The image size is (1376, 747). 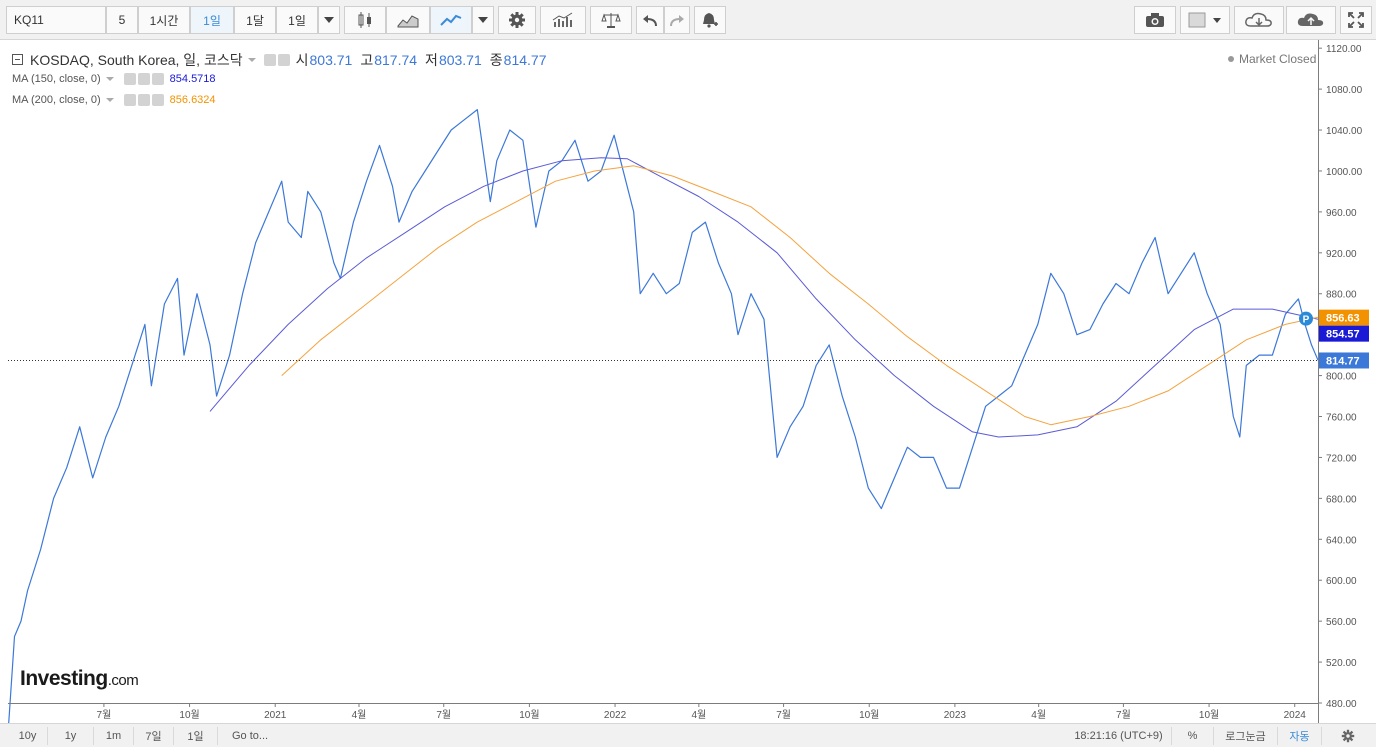 I want to click on candlestick-button, so click(x=365, y=20).